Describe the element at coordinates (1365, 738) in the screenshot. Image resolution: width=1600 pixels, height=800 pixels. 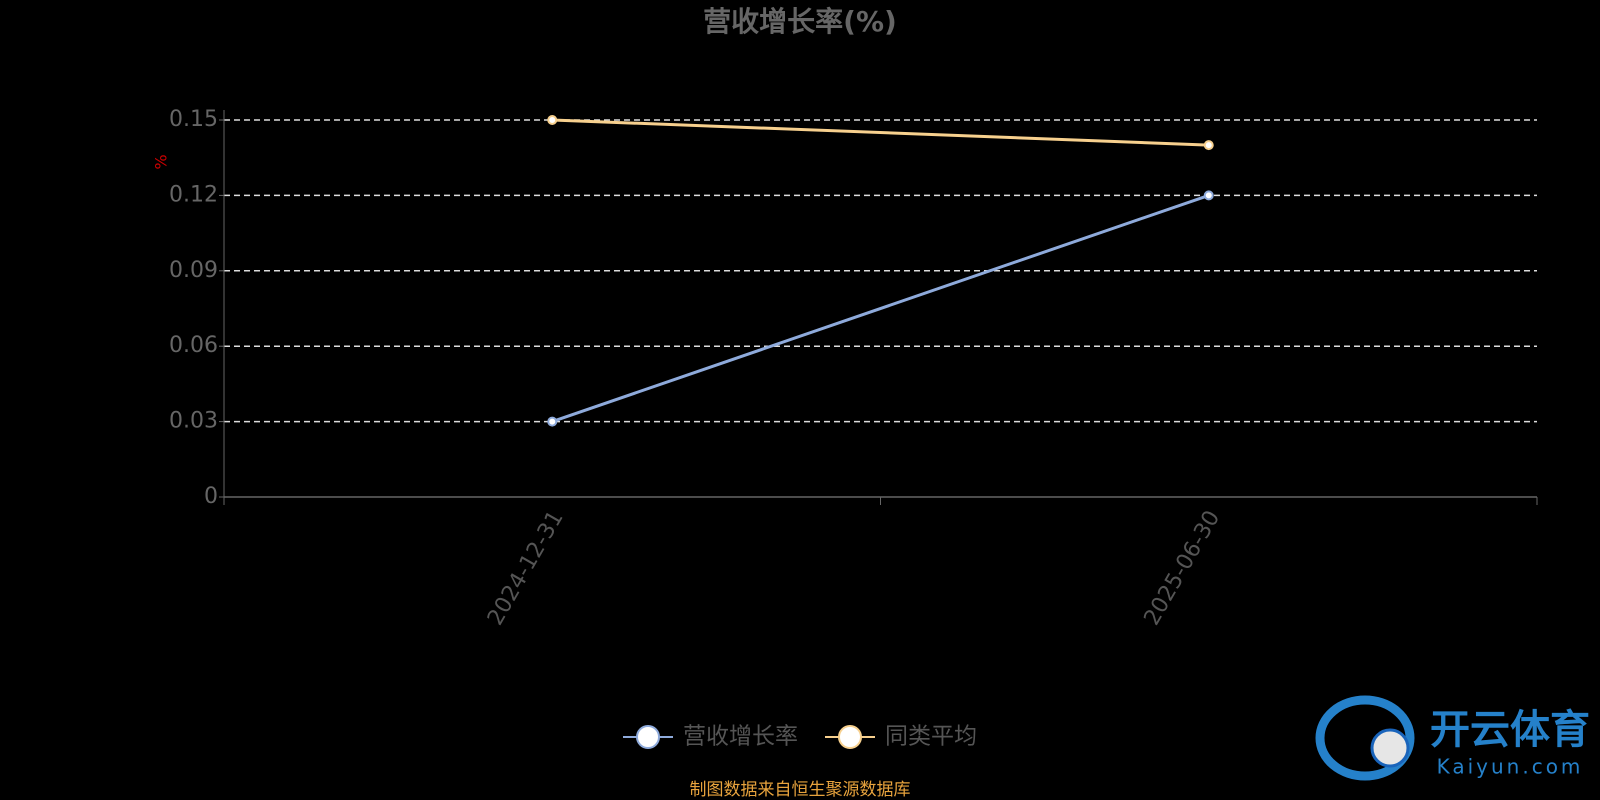
I see `watermark-logo` at that location.